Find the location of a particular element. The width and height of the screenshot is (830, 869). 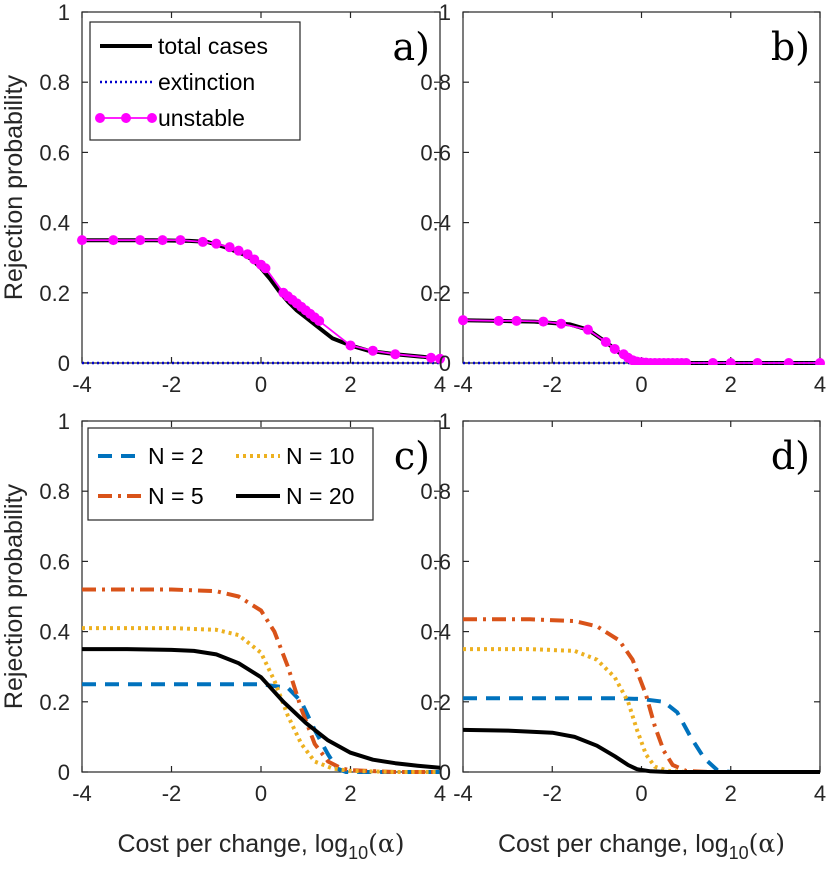

panel-label: c) is located at coordinates (412, 456).